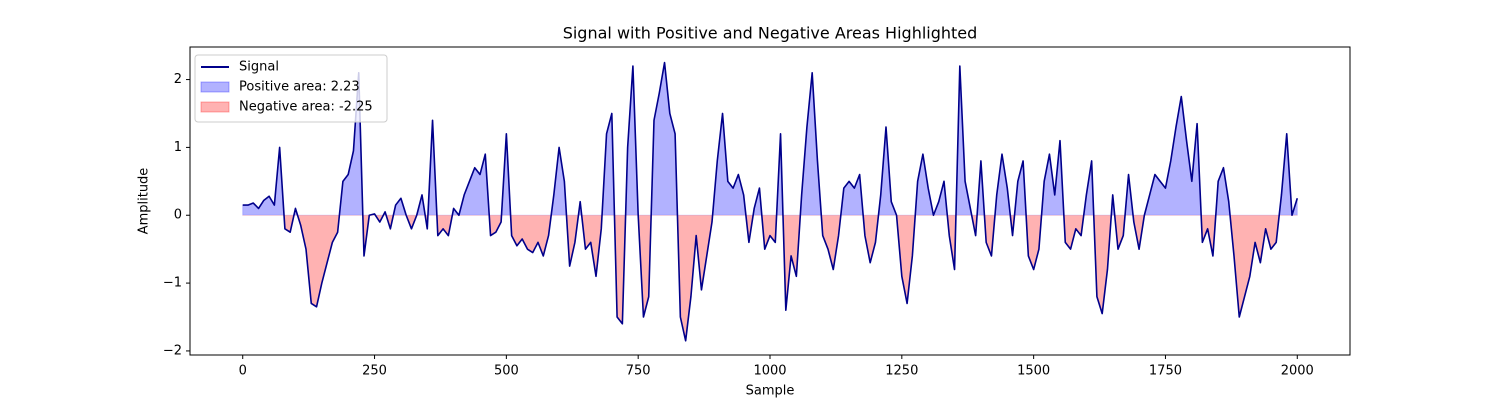 The height and width of the screenshot is (400, 1500). What do you see at coordinates (172, 350) in the screenshot?
I see `y-tick-label: −2` at bounding box center [172, 350].